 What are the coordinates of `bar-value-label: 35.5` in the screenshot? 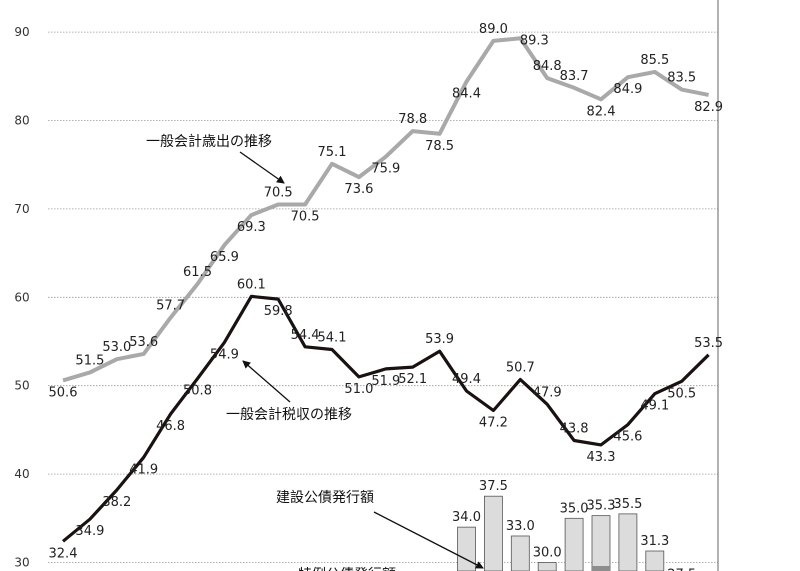 It's located at (627, 504).